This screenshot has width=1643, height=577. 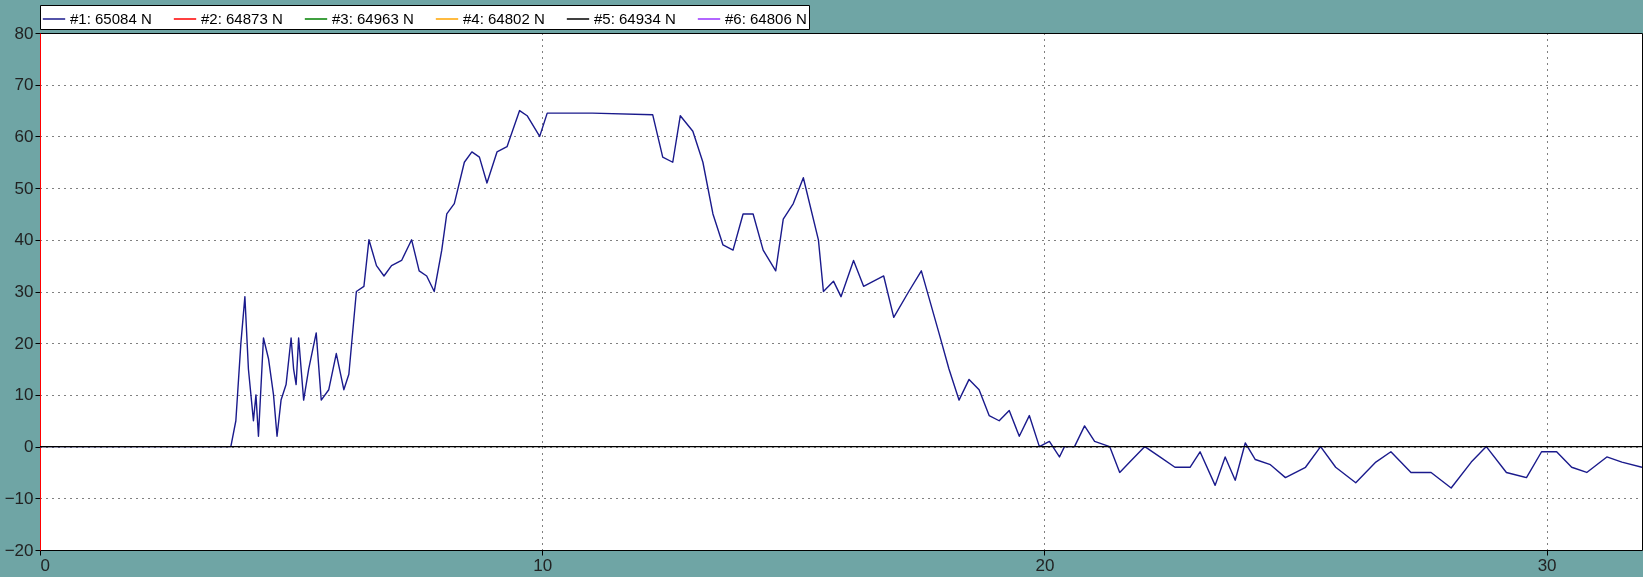 What do you see at coordinates (19, 498) in the screenshot?
I see `y-tick-label: −10` at bounding box center [19, 498].